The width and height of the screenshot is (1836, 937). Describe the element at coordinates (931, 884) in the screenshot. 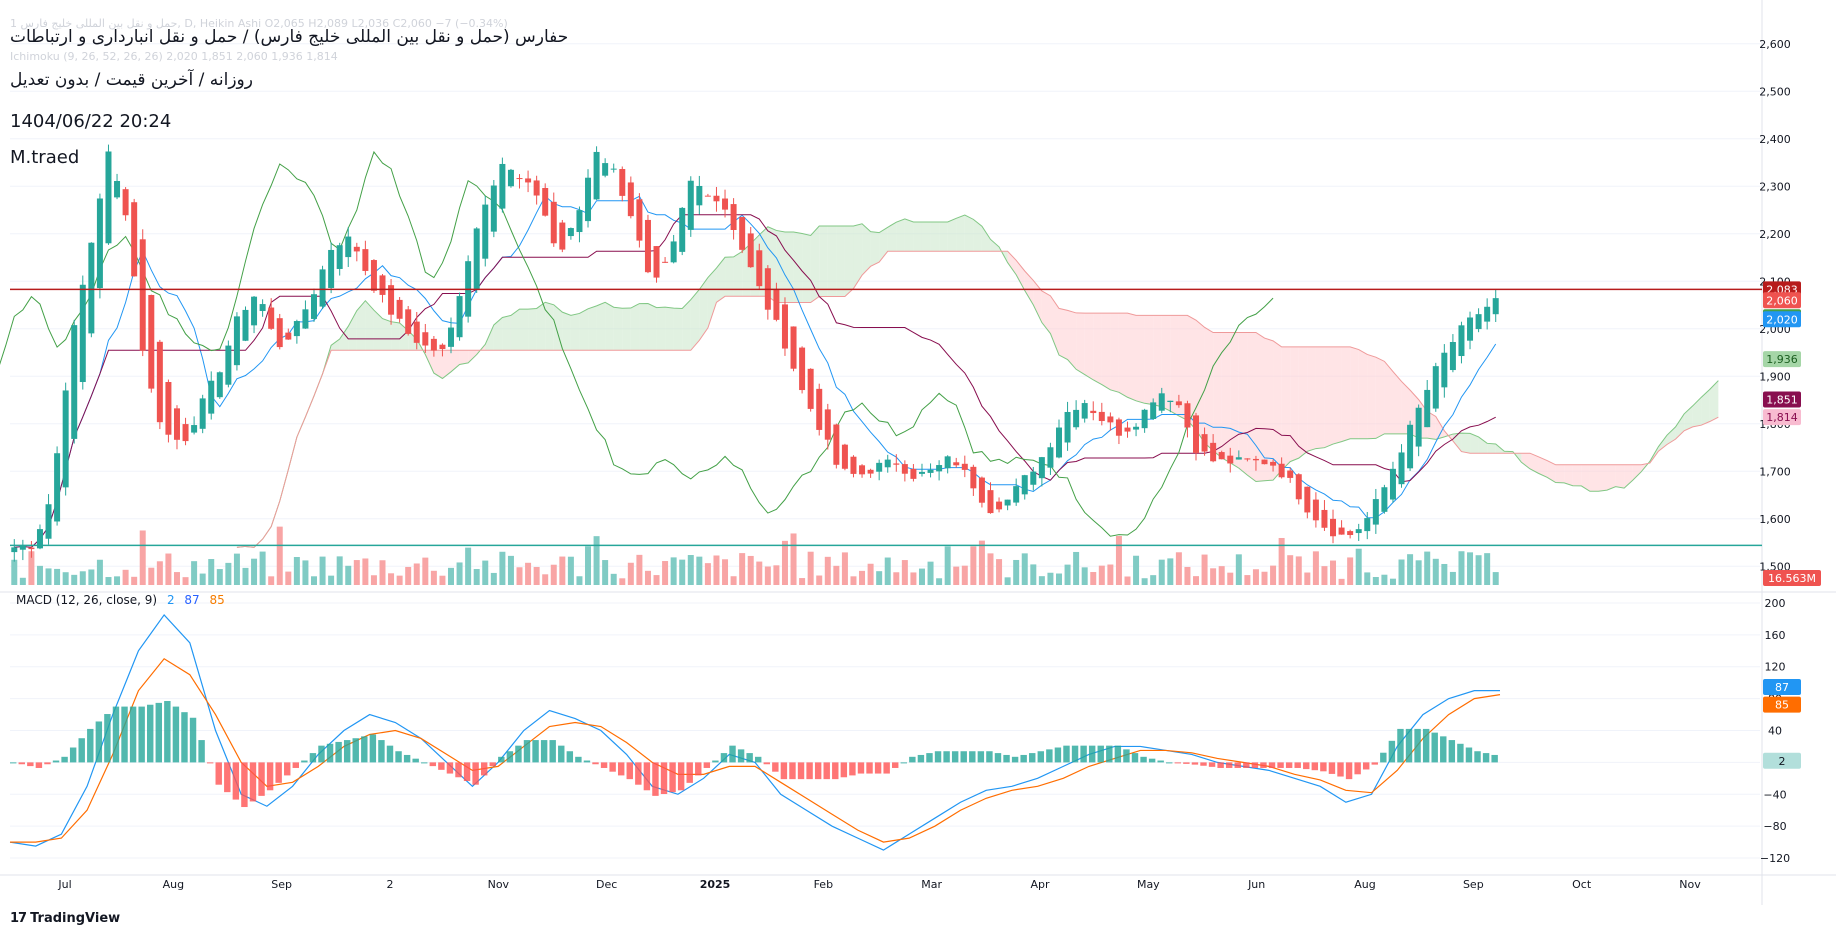

I see `time-tick: Mar` at that location.